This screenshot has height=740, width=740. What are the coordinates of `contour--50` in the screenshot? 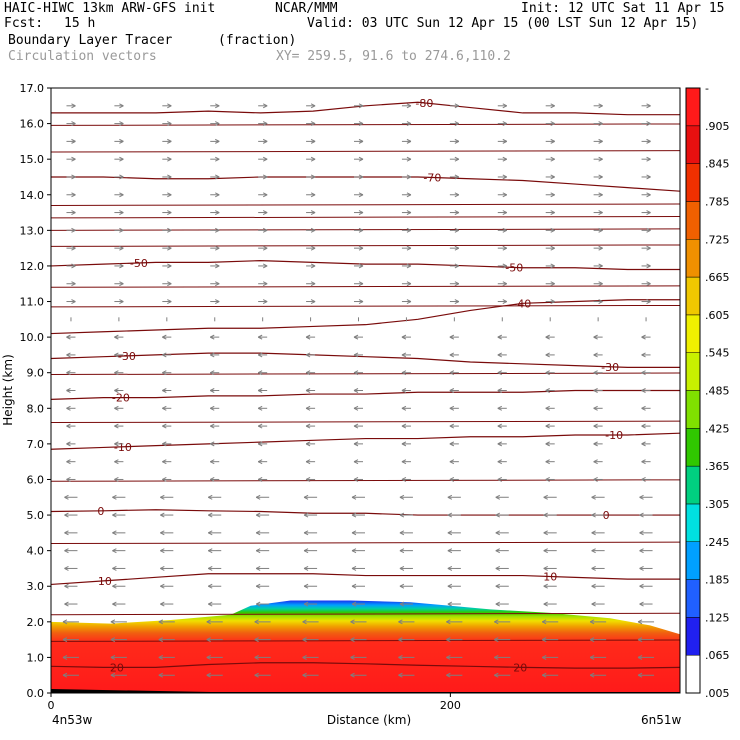 It's located at (365, 265).